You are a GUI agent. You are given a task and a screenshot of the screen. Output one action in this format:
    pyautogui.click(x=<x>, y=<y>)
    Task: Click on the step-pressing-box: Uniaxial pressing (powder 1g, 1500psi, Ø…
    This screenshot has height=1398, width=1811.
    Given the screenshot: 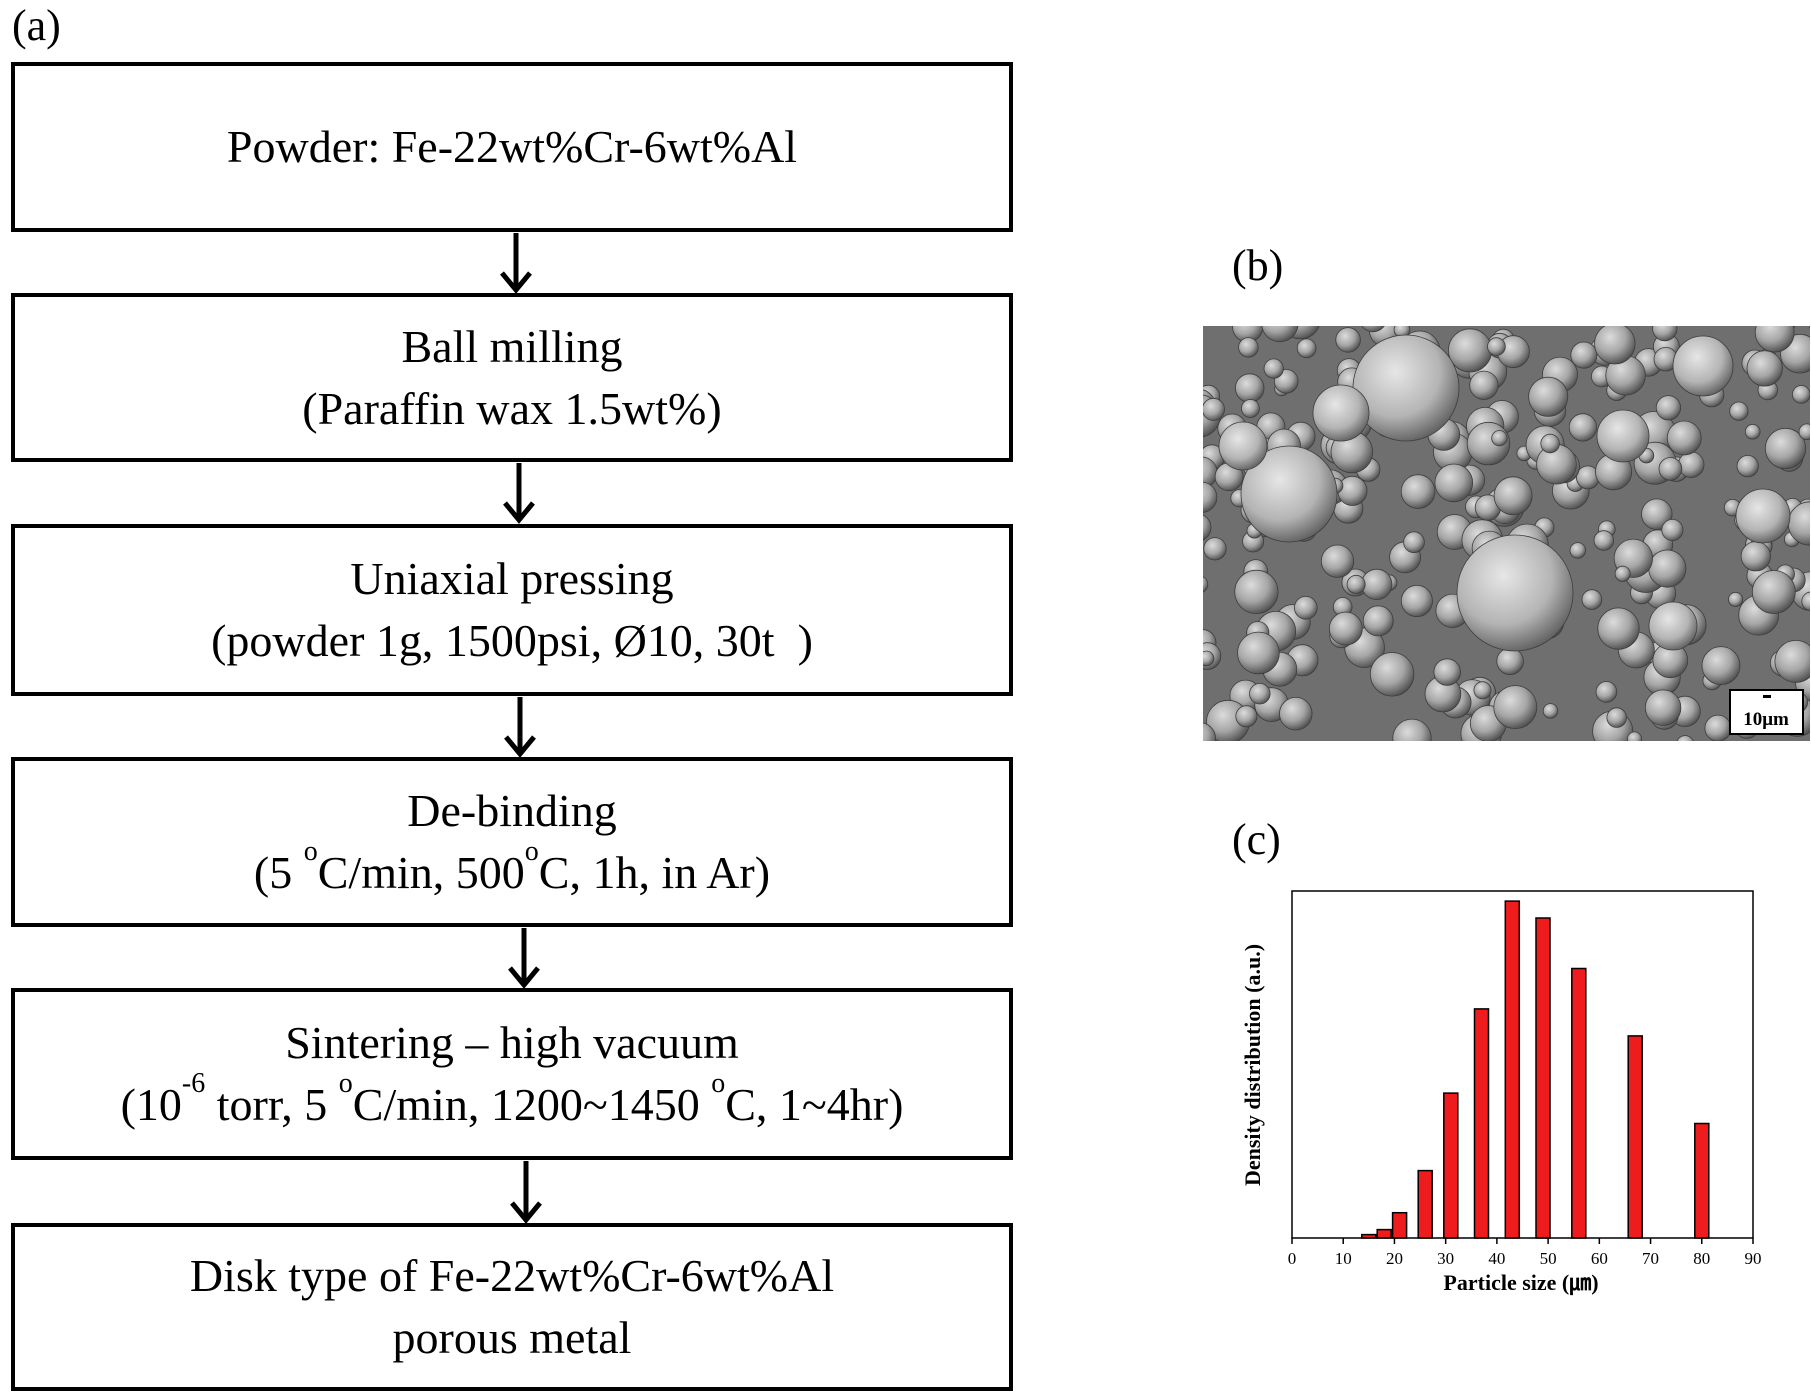 What is the action you would take?
    pyautogui.click(x=512, y=610)
    